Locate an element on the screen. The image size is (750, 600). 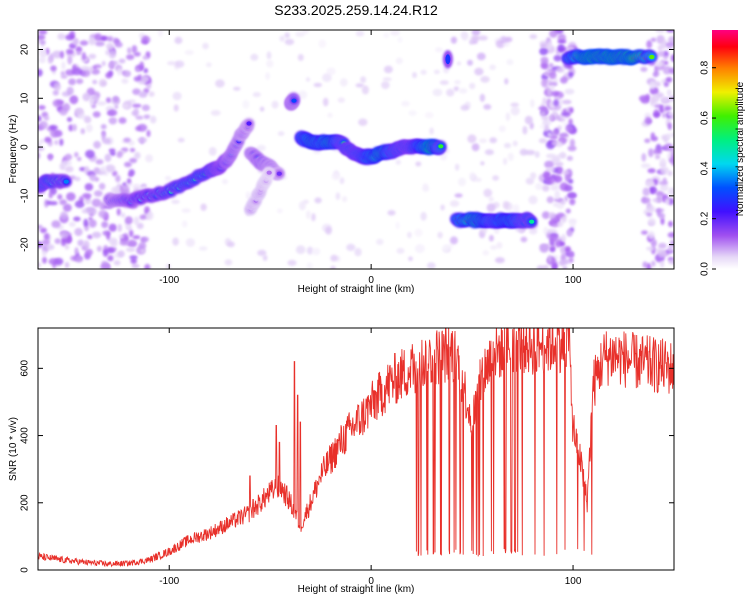
ridge-core is located at coordinates (448, 59).